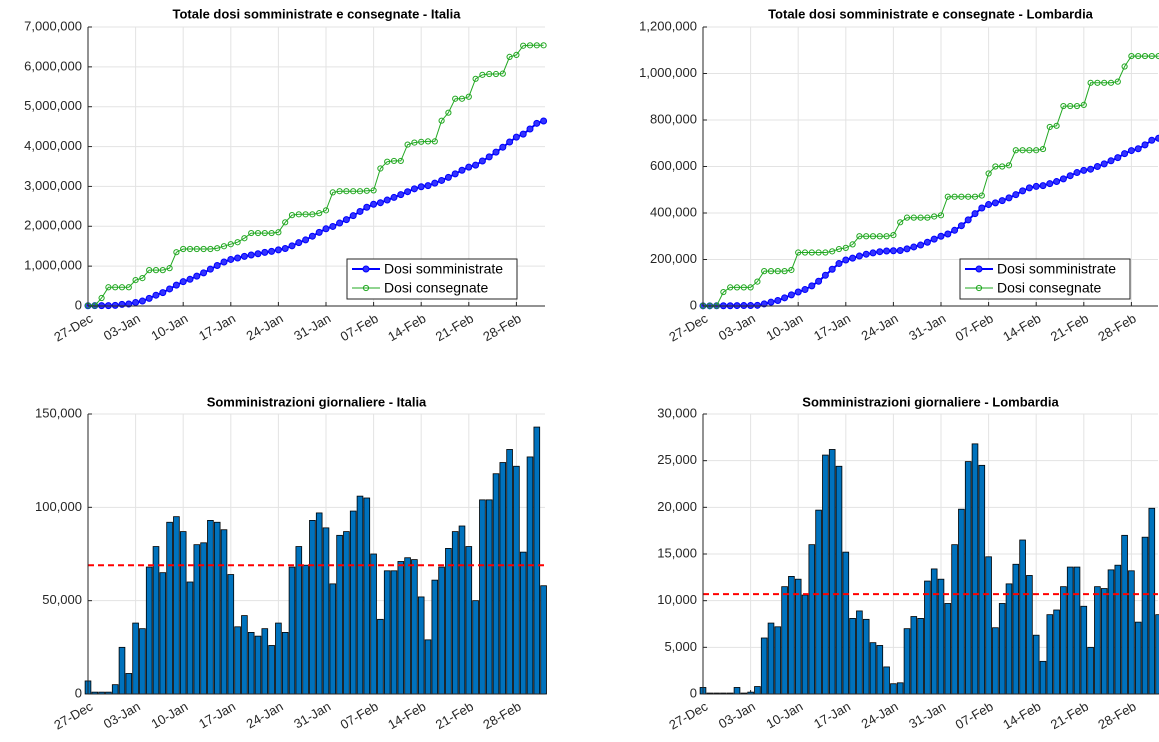 The width and height of the screenshot is (1159, 742). What do you see at coordinates (359, 328) in the screenshot?
I see `x-tick-label: 07-Feb` at bounding box center [359, 328].